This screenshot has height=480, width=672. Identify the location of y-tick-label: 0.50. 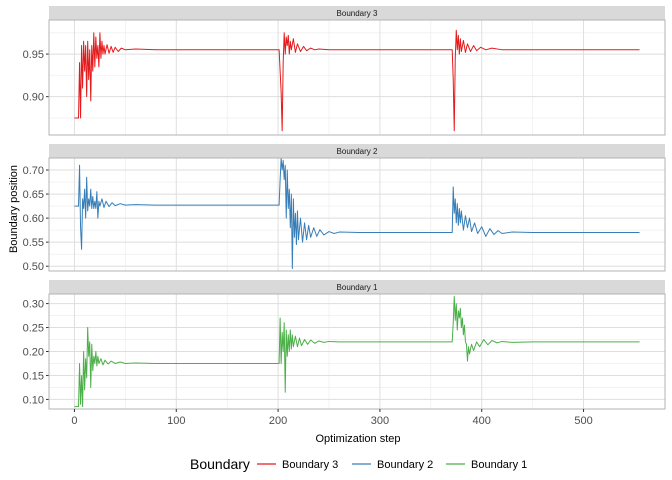
(33, 267).